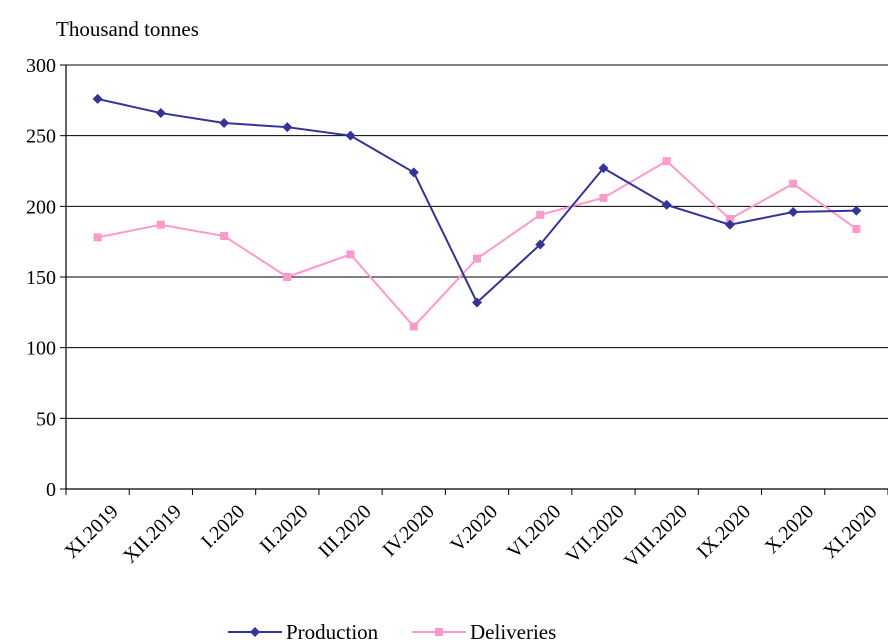 This screenshot has width=888, height=644. What do you see at coordinates (284, 529) in the screenshot?
I see `x-tick-label: II.2020` at bounding box center [284, 529].